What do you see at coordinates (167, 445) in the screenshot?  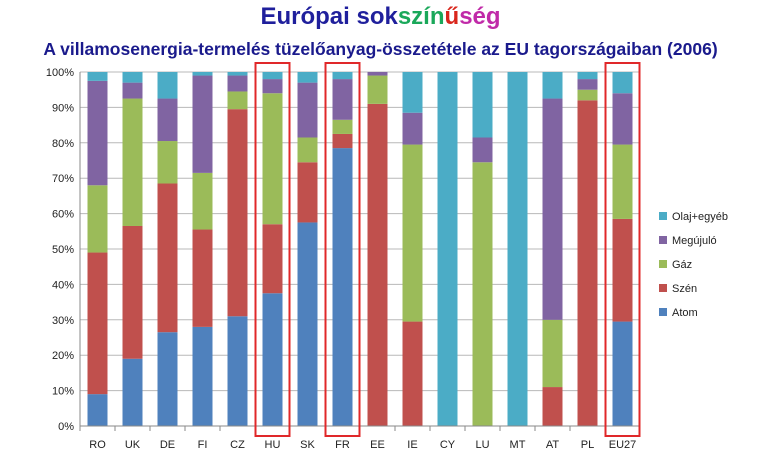 I see `x-tick-label: DE` at bounding box center [167, 445].